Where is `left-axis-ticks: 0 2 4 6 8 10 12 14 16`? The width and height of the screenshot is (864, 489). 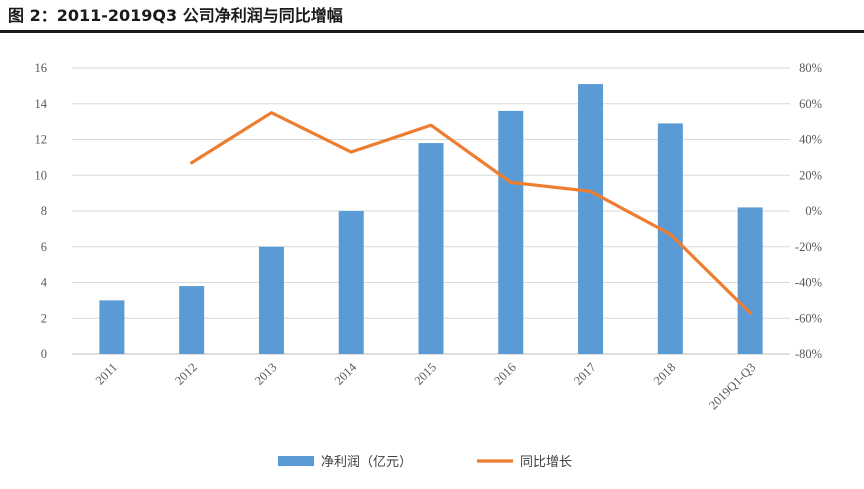
left-axis-ticks: 0 2 4 6 8 10 12 14 16 is located at coordinates (41, 211).